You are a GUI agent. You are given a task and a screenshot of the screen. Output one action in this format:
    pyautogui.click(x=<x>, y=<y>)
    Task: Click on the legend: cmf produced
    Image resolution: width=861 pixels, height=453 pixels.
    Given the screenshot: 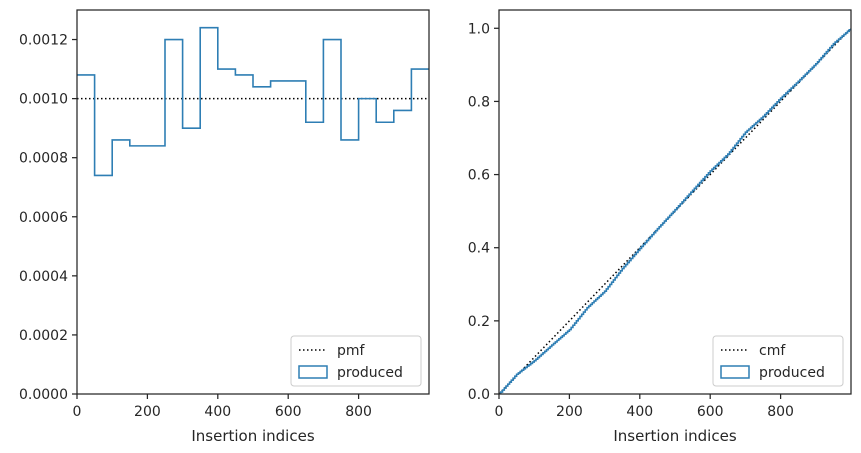 What is the action you would take?
    pyautogui.click(x=778, y=361)
    